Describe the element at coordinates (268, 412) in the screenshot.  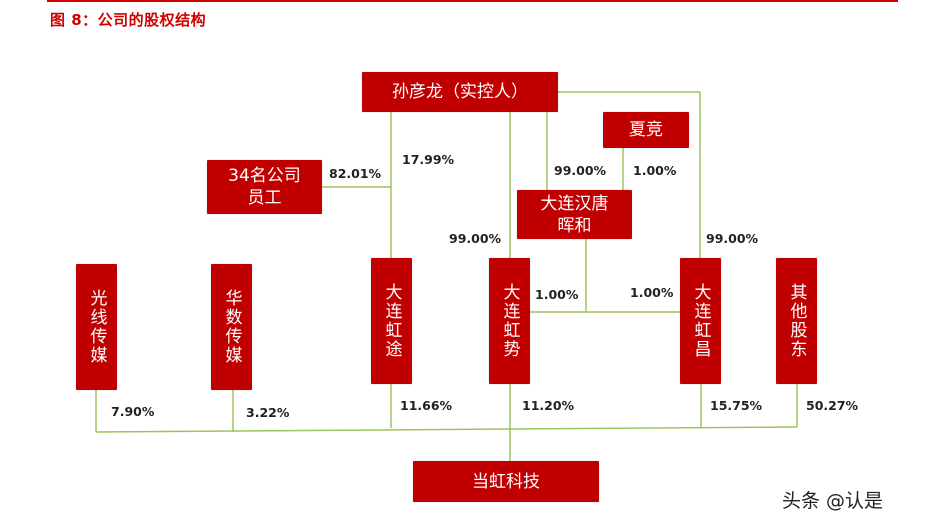
I see `pct-huashu: 3.22%` at that location.